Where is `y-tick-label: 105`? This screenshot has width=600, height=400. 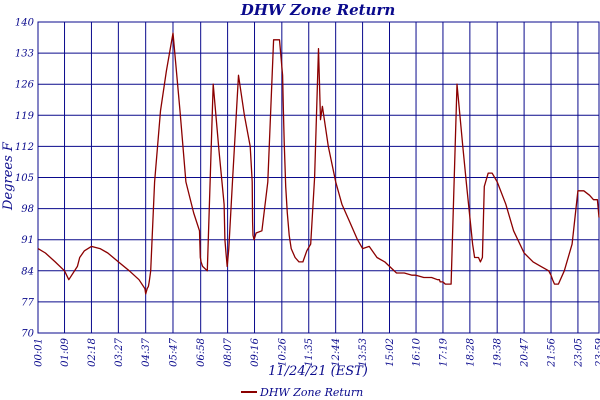 y-tick-label: 105 is located at coordinates (24, 178).